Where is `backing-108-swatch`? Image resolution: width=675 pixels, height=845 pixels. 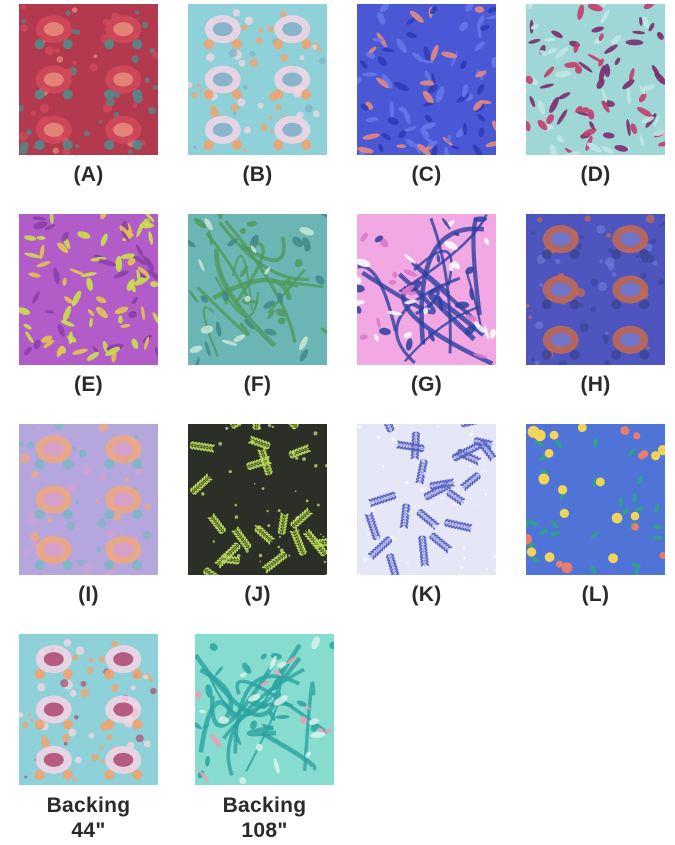 backing-108-swatch is located at coordinates (264, 709).